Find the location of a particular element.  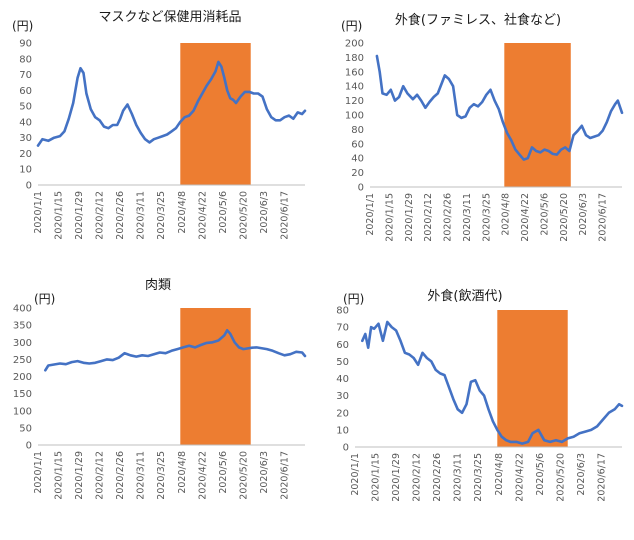

chart-title: 外食(飲酒代) is located at coordinates (464, 296).